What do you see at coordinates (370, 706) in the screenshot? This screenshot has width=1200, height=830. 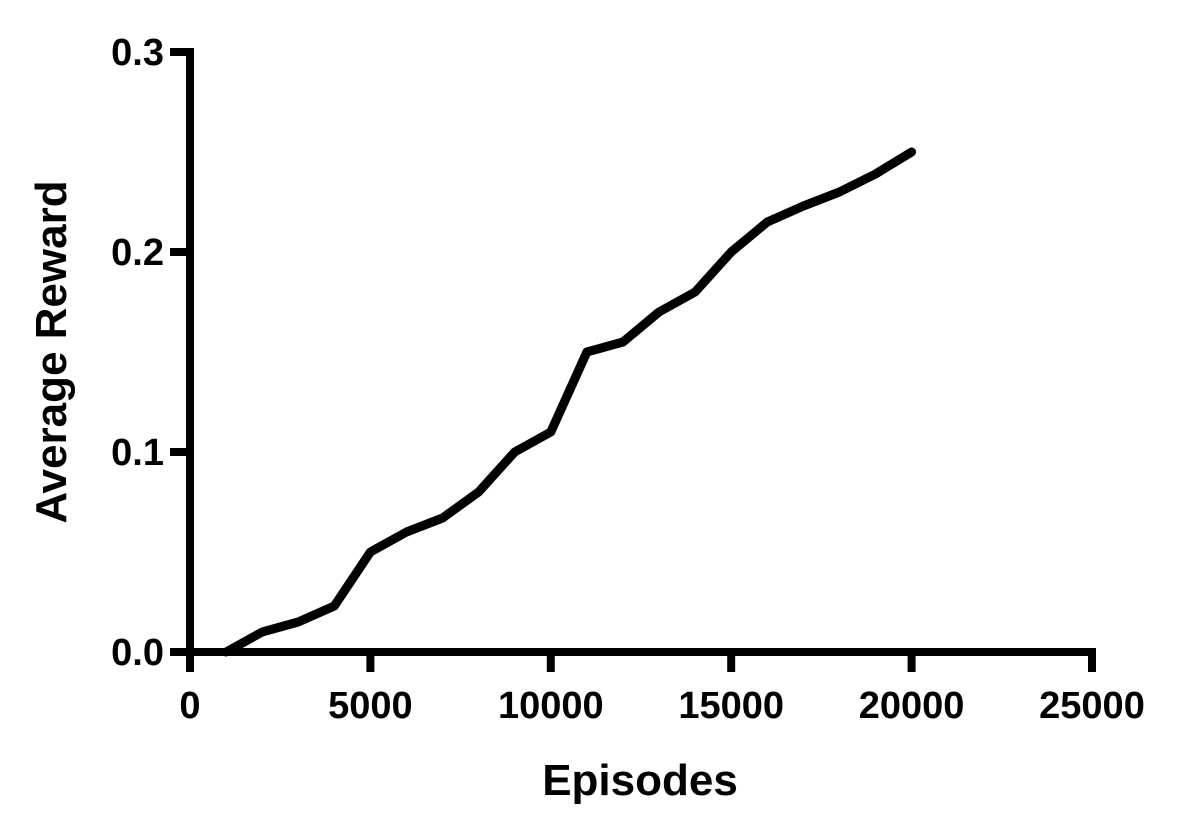 I see `x-tick-label: 5000` at bounding box center [370, 706].